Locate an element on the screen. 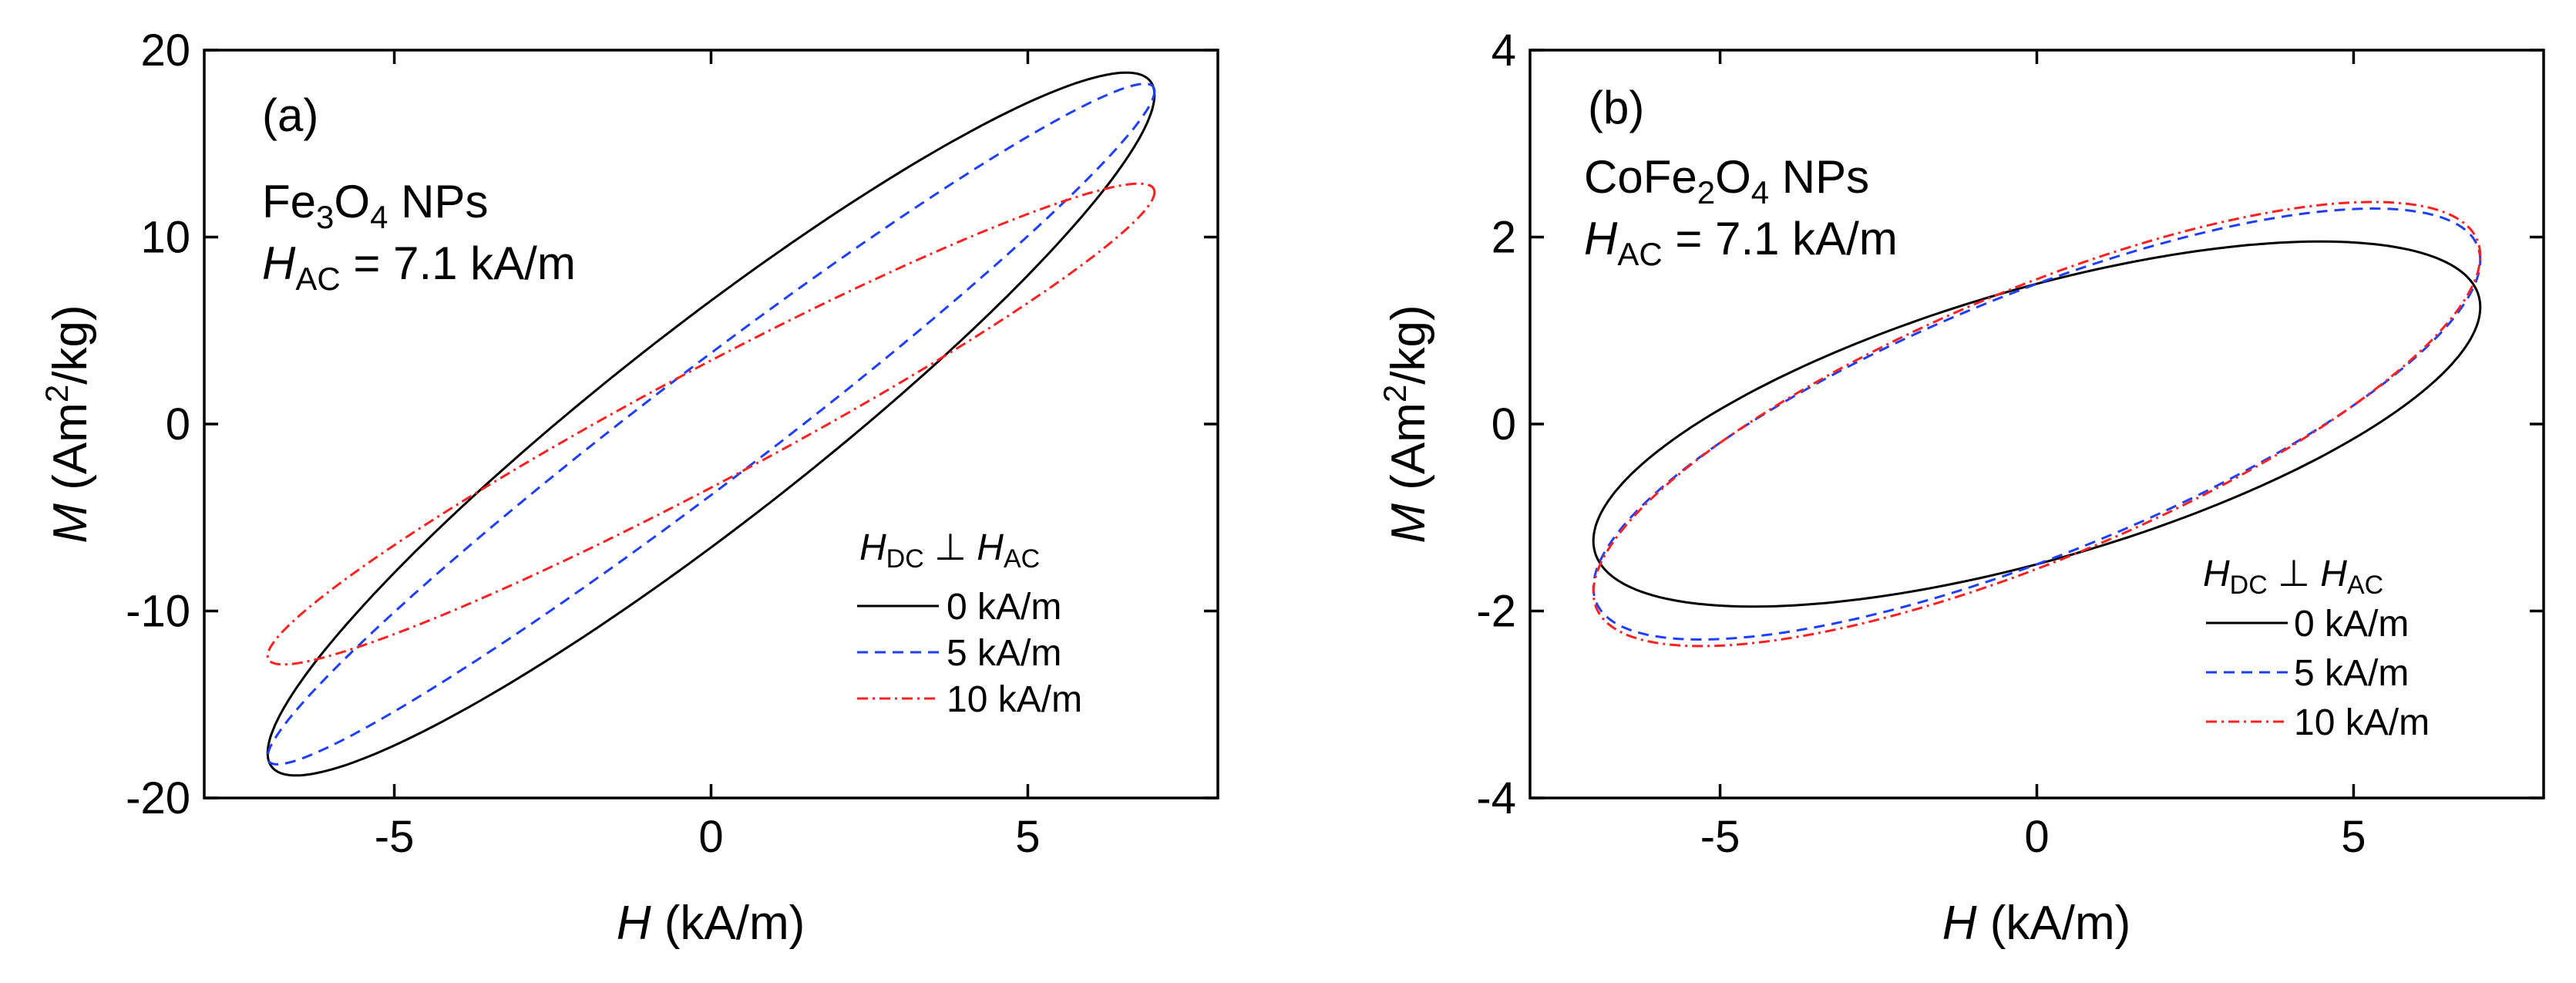 Image resolution: width=2576 pixels, height=983 pixels. y-tick-label-a-3: 10 is located at coordinates (165, 238).